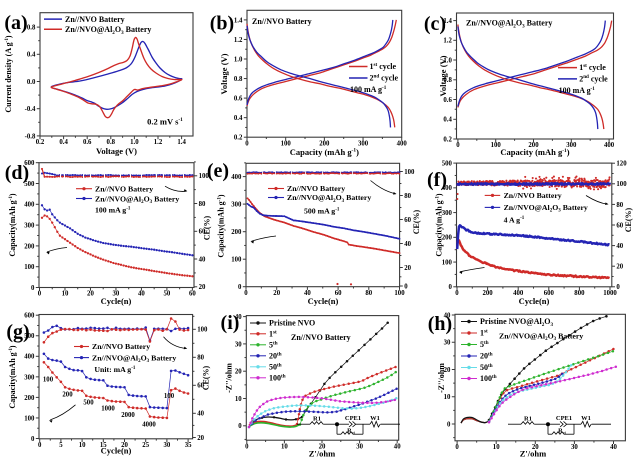 Image resolution: width=640 pixels, height=466 pixels. What do you see at coordinates (238, 59) in the screenshot?
I see `svg-text: 1.0` at bounding box center [238, 59].